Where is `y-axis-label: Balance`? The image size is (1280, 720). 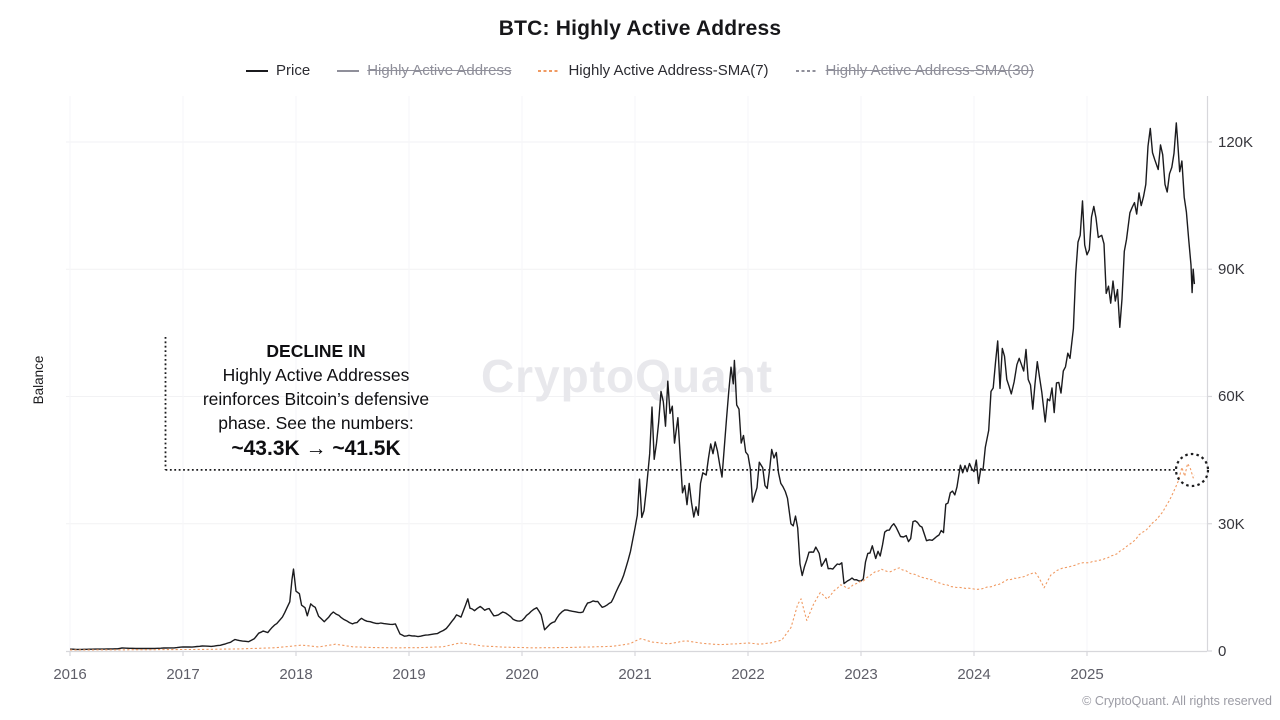
y-axis-label: Balance is located at coordinates (38, 380).